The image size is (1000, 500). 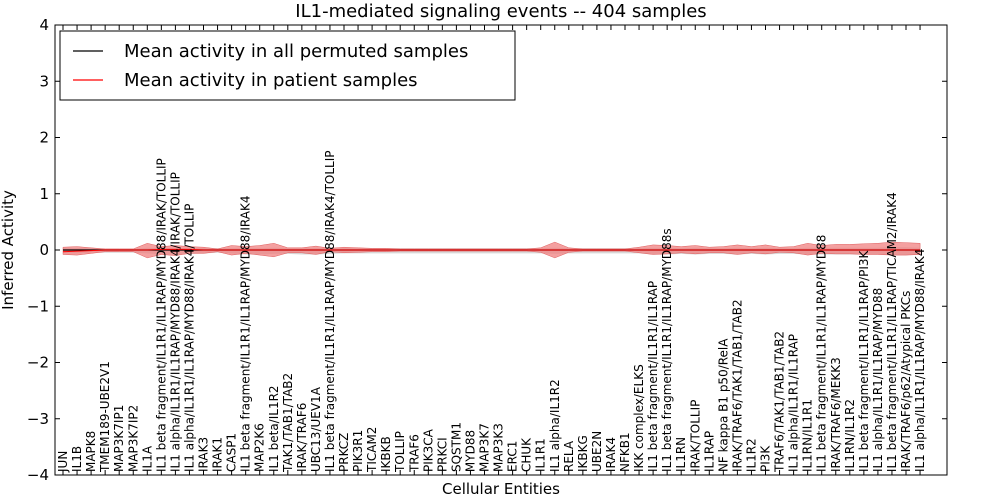 I want to click on x-tick-label: IRAK3, so click(x=204, y=454).